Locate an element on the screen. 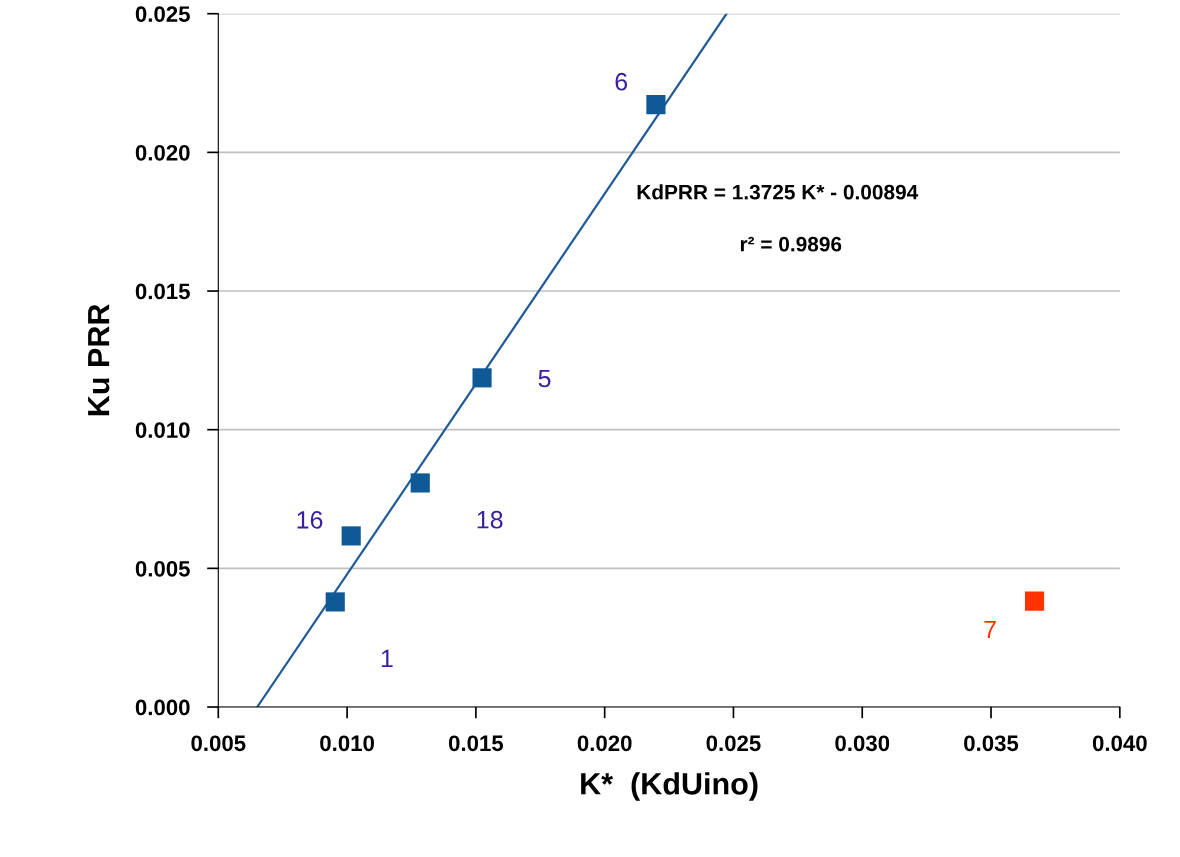  x-tick-label: 0.005 is located at coordinates (218, 743).